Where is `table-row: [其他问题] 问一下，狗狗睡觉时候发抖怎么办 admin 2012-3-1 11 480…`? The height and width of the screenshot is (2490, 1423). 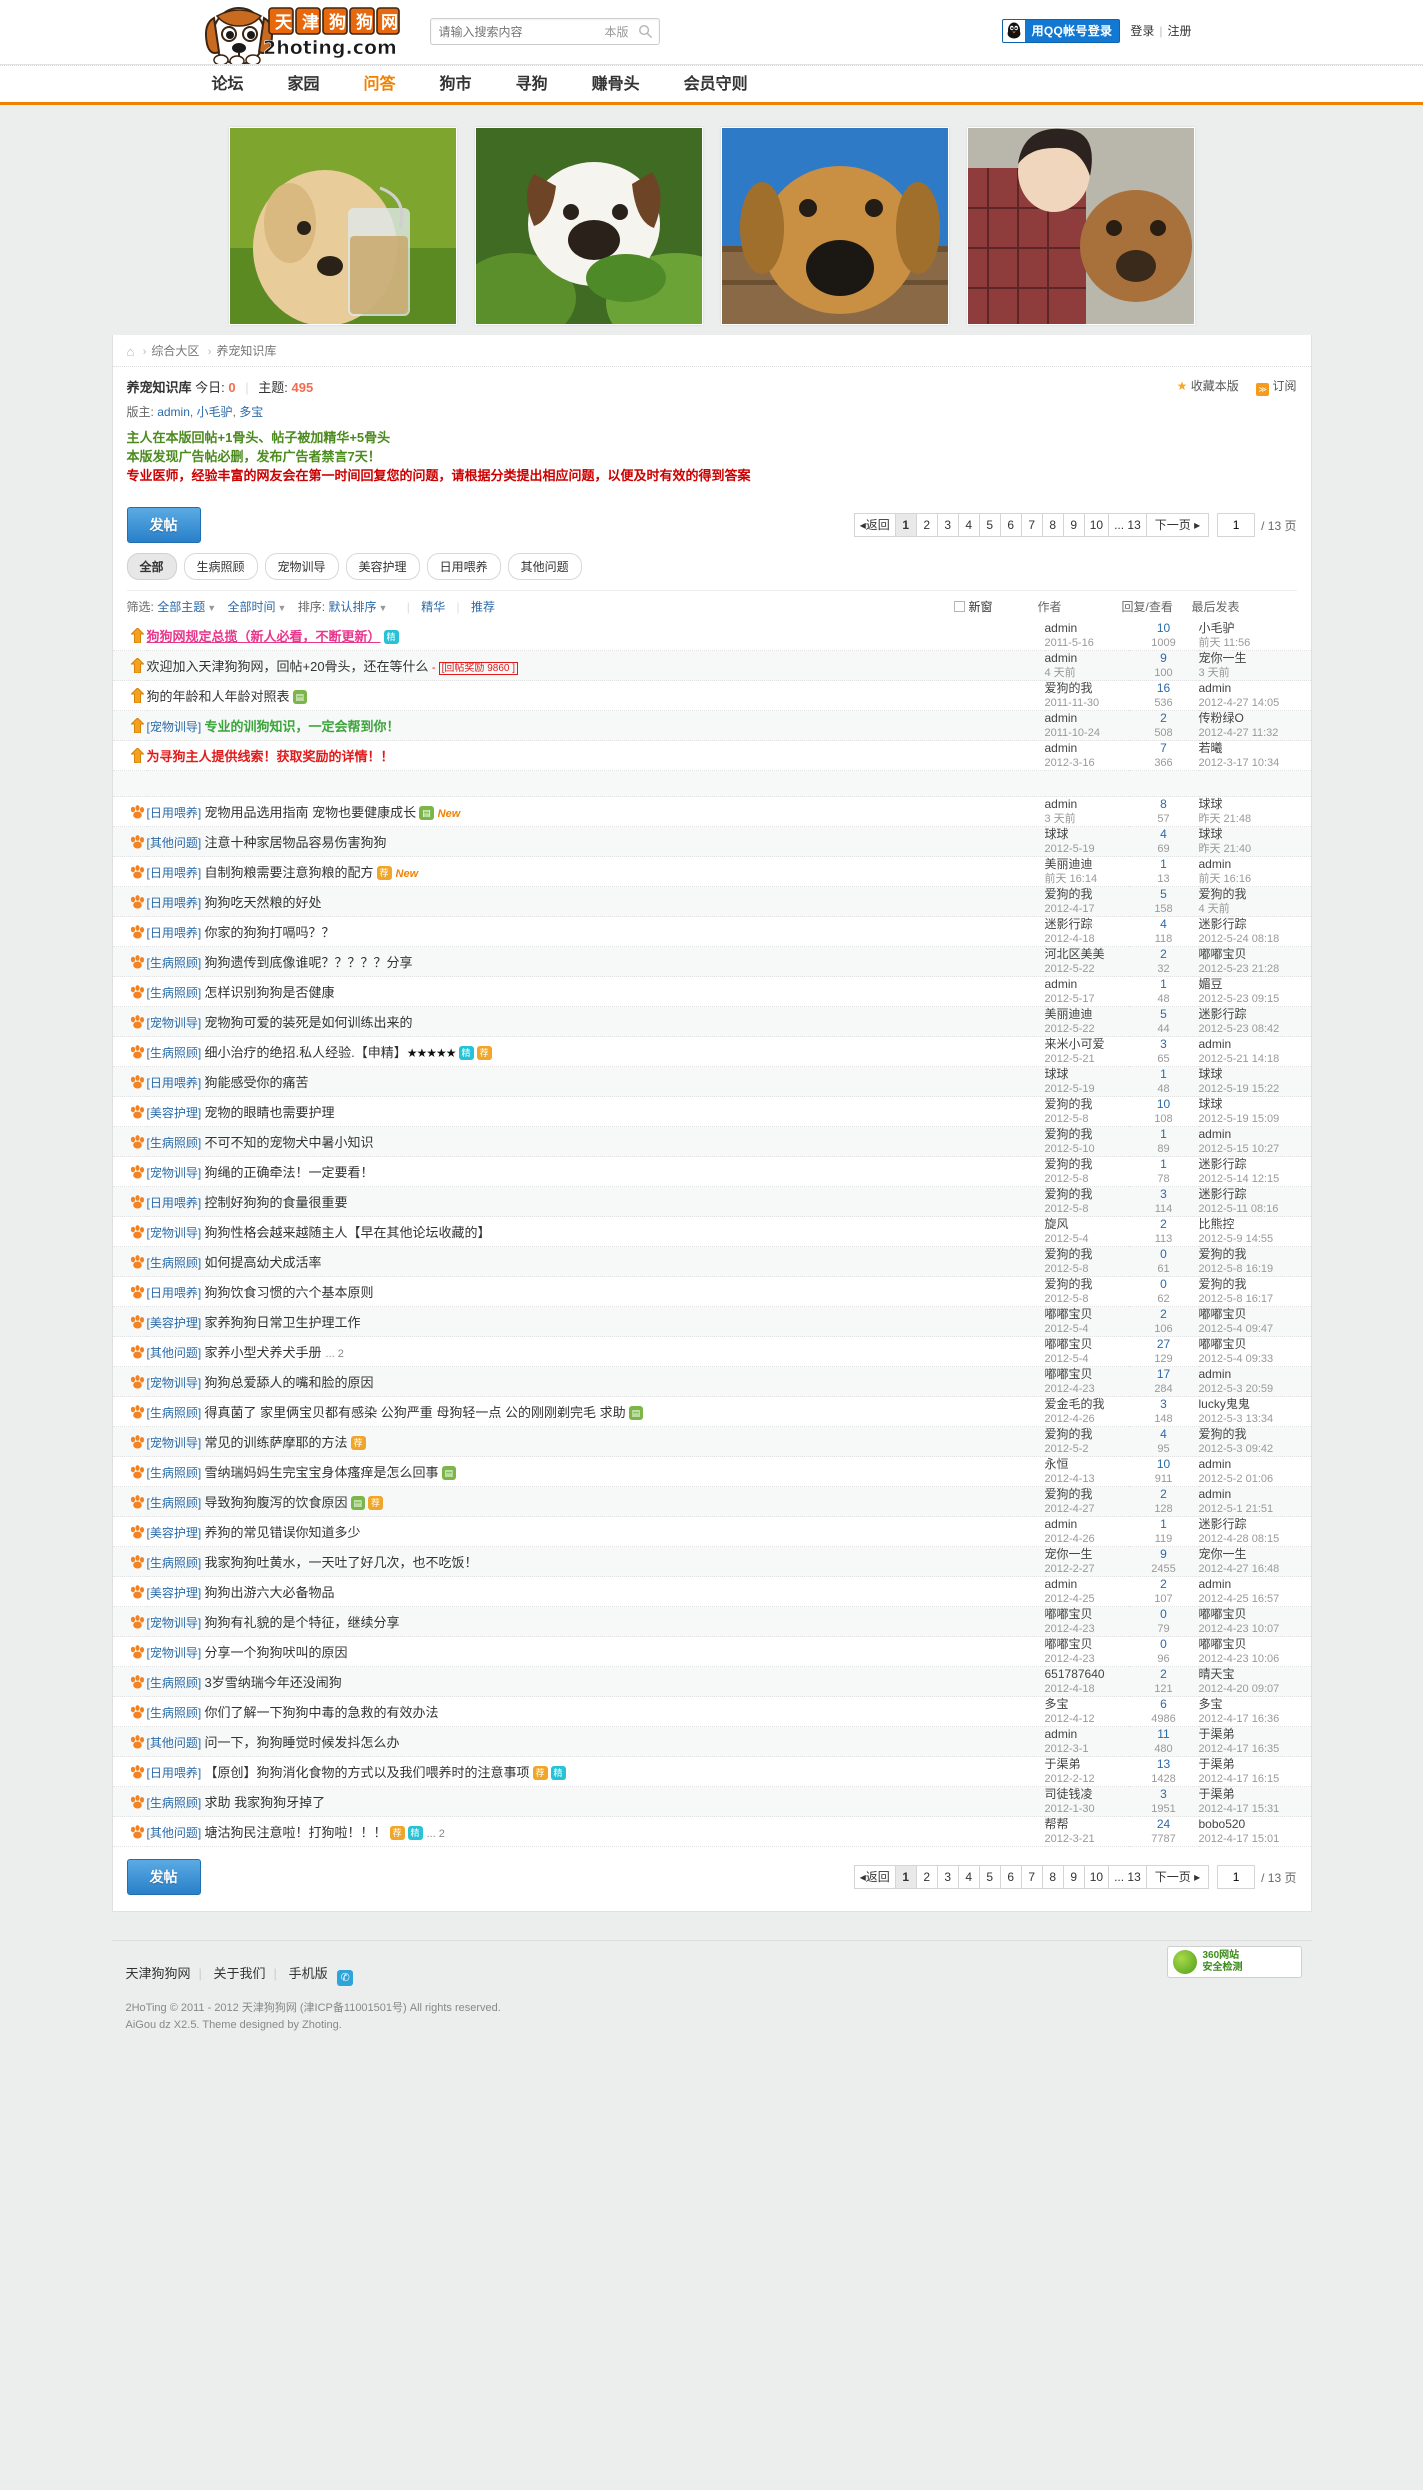
table-row: [其他问题] 问一下，狗狗睡觉时候发抖怎么办 admin 2012-3-1 11 480… is located at coordinates (711, 1741).